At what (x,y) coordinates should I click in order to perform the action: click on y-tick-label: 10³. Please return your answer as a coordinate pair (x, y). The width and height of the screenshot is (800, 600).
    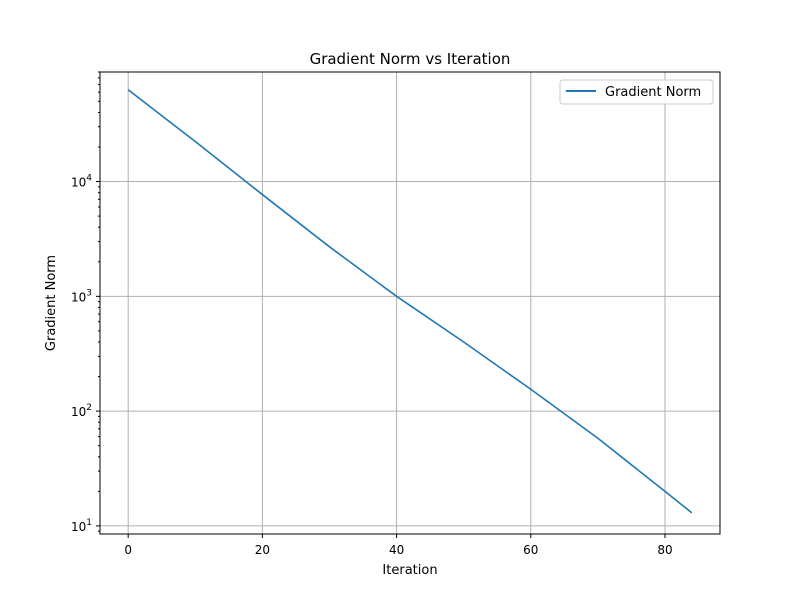
    Looking at the image, I should click on (81, 296).